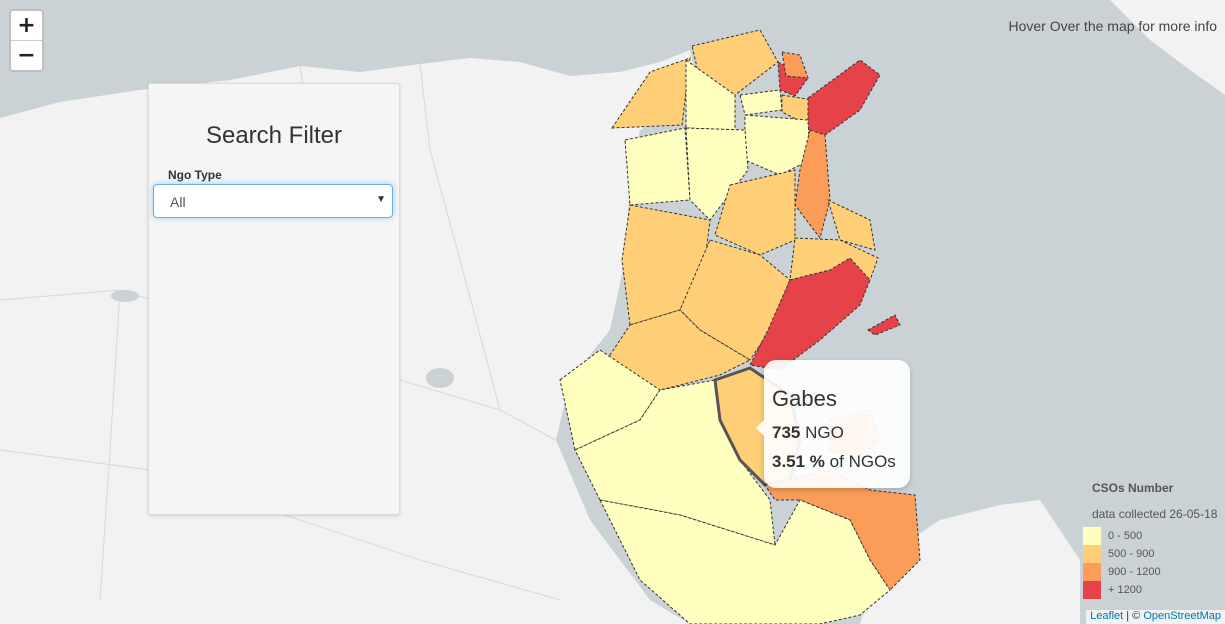 The image size is (1225, 624). I want to click on land-libya, so click(970, 562).